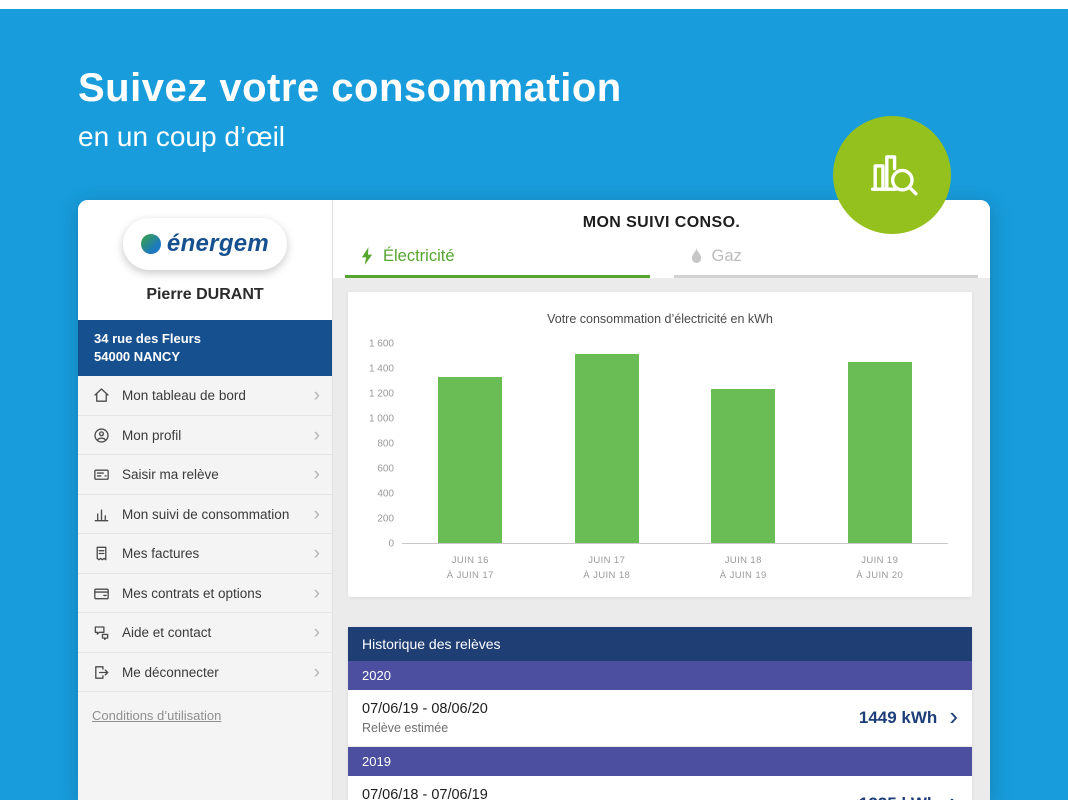 The image size is (1068, 800). Describe the element at coordinates (192, 593) in the screenshot. I see `sidebar-item-label: Mes contrats et options` at that location.